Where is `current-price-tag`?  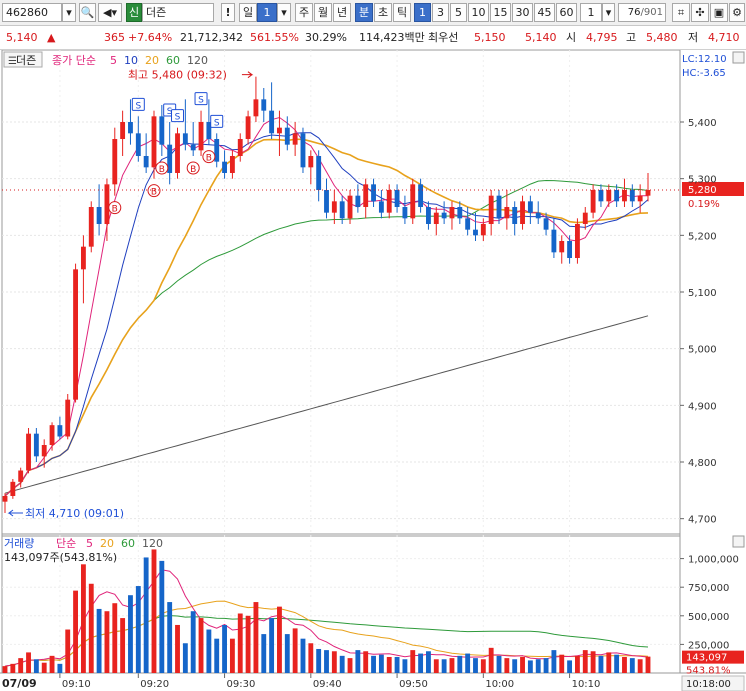 current-price-tag is located at coordinates (713, 189).